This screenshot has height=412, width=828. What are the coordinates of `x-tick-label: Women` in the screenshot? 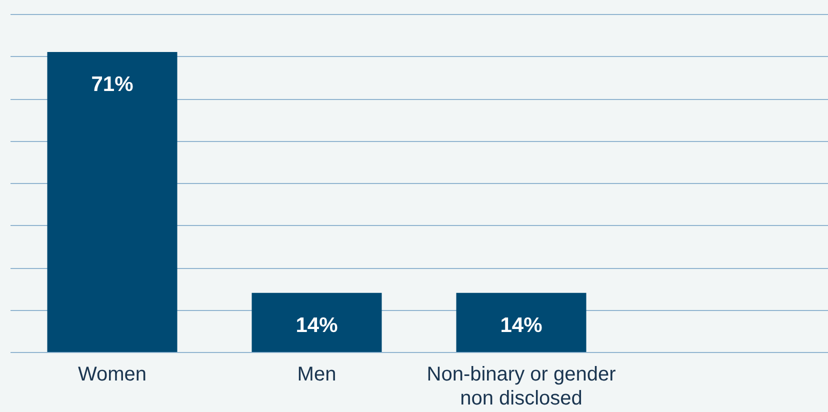 It's located at (112, 375).